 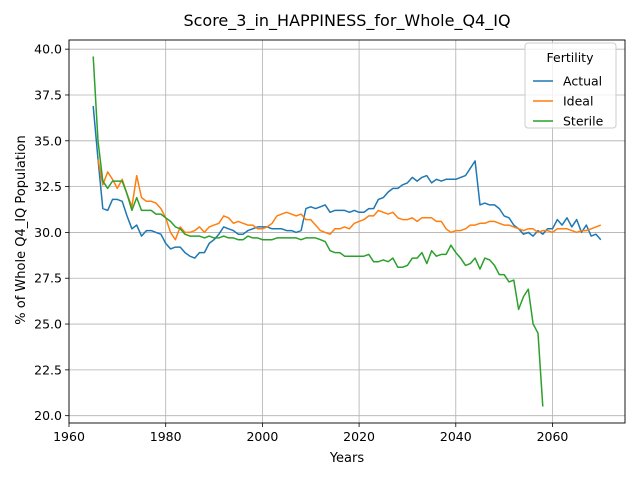 I want to click on legend-entries: Actual Ideal Sterile, so click(x=568, y=101).